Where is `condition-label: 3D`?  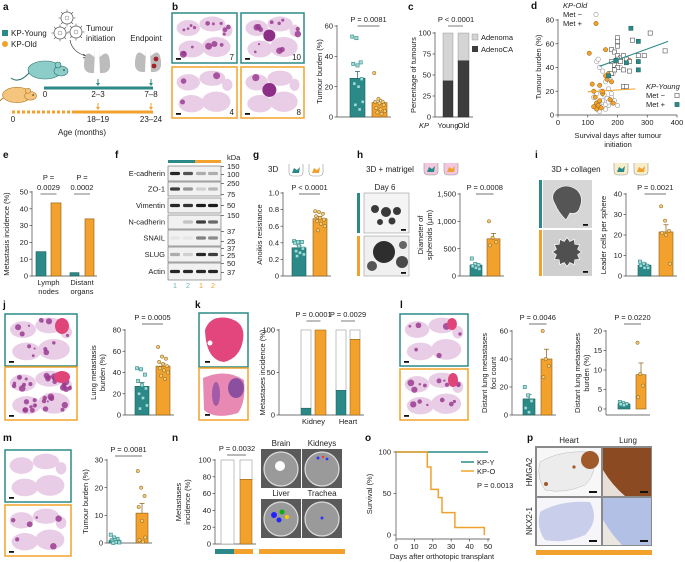 condition-label: 3D is located at coordinates (273, 169).